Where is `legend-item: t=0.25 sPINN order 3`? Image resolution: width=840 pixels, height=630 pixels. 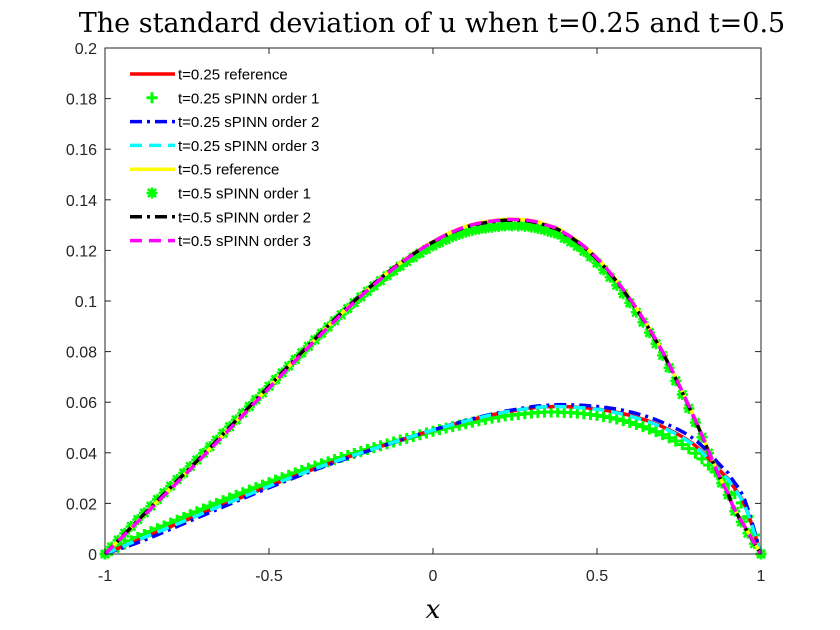 legend-item: t=0.25 sPINN order 3 is located at coordinates (224, 146).